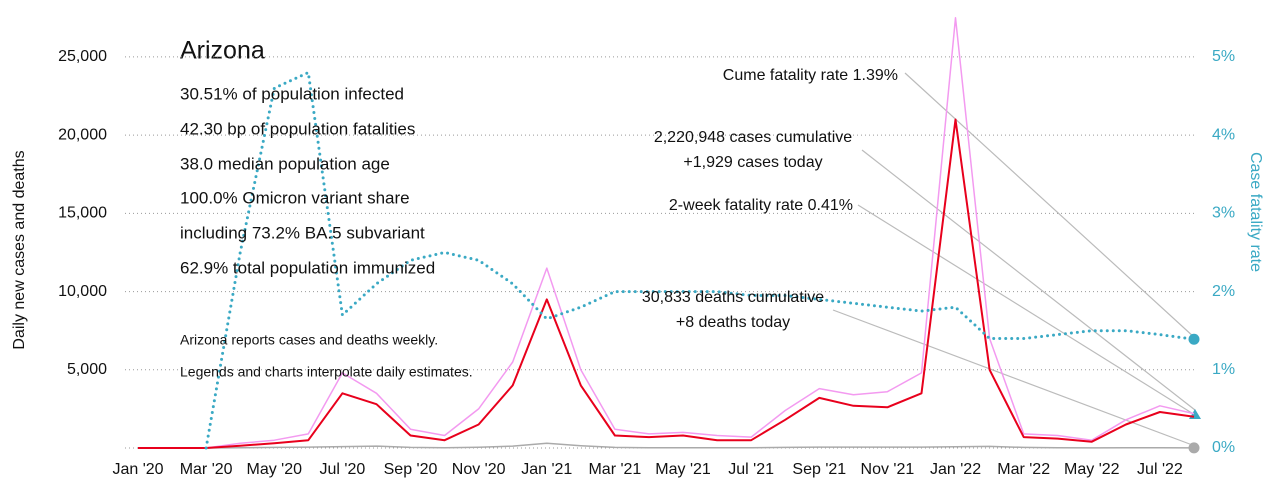  What do you see at coordinates (292, 93) in the screenshot?
I see `stat-line: 30.51% of population infected` at bounding box center [292, 93].